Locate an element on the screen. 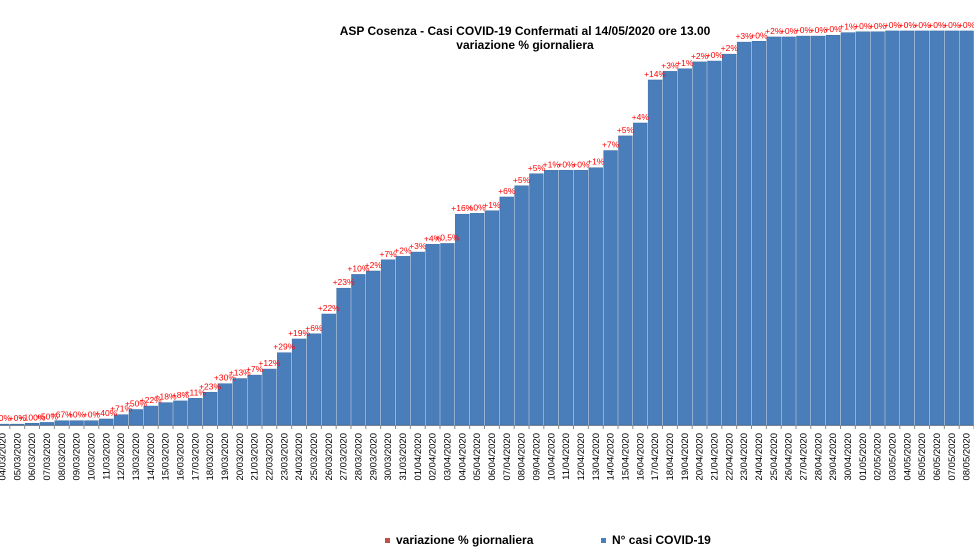 This screenshot has width=974, height=548. x-tick-label: 16/04/2020 is located at coordinates (640, 457).